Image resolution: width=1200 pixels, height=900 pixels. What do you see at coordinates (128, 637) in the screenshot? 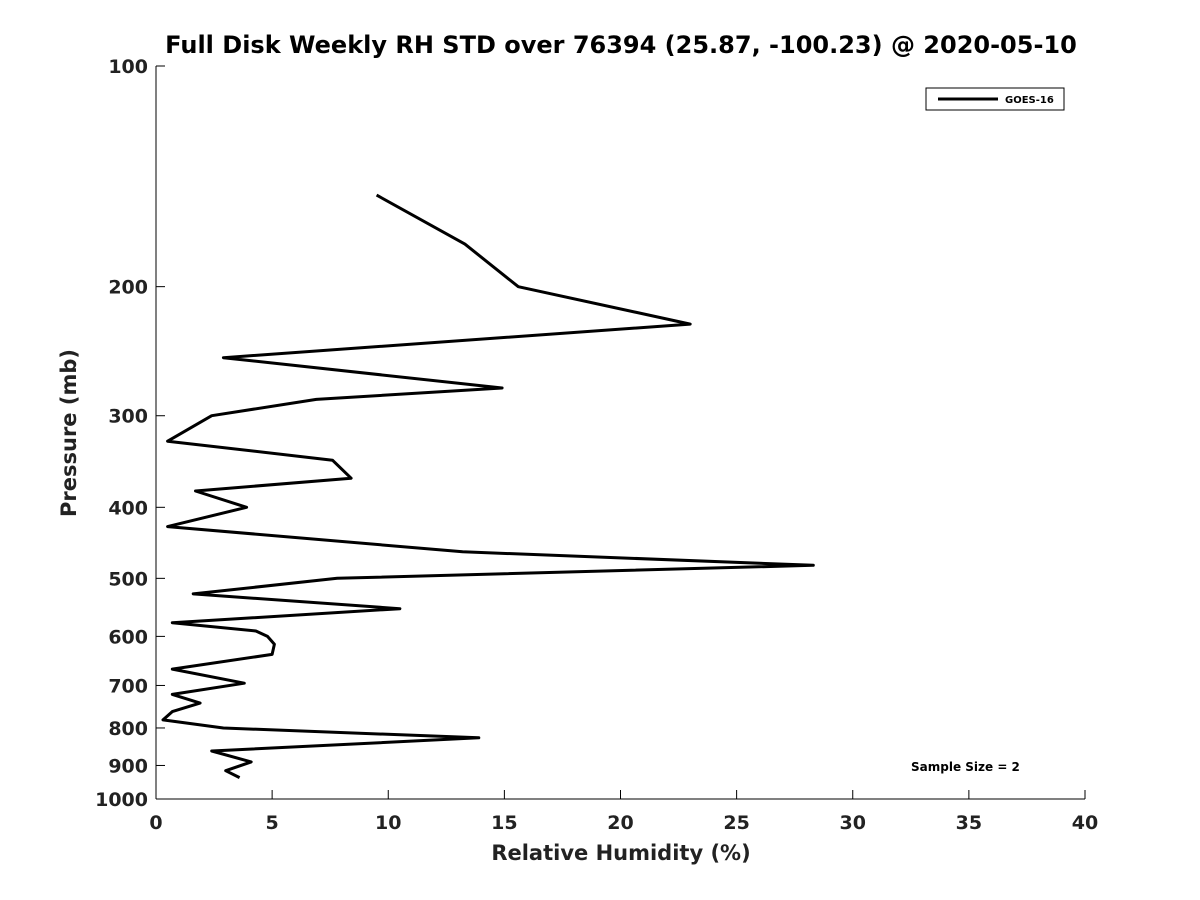
I see `y-tick-label: 600` at bounding box center [128, 637].